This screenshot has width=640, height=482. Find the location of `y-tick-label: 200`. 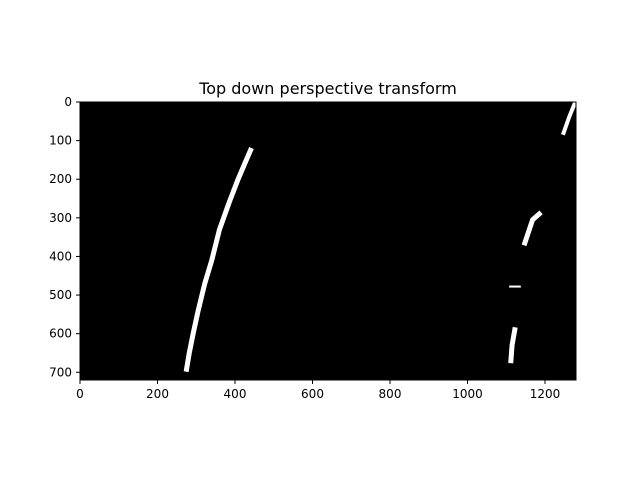

y-tick-label: 200 is located at coordinates (60, 179).